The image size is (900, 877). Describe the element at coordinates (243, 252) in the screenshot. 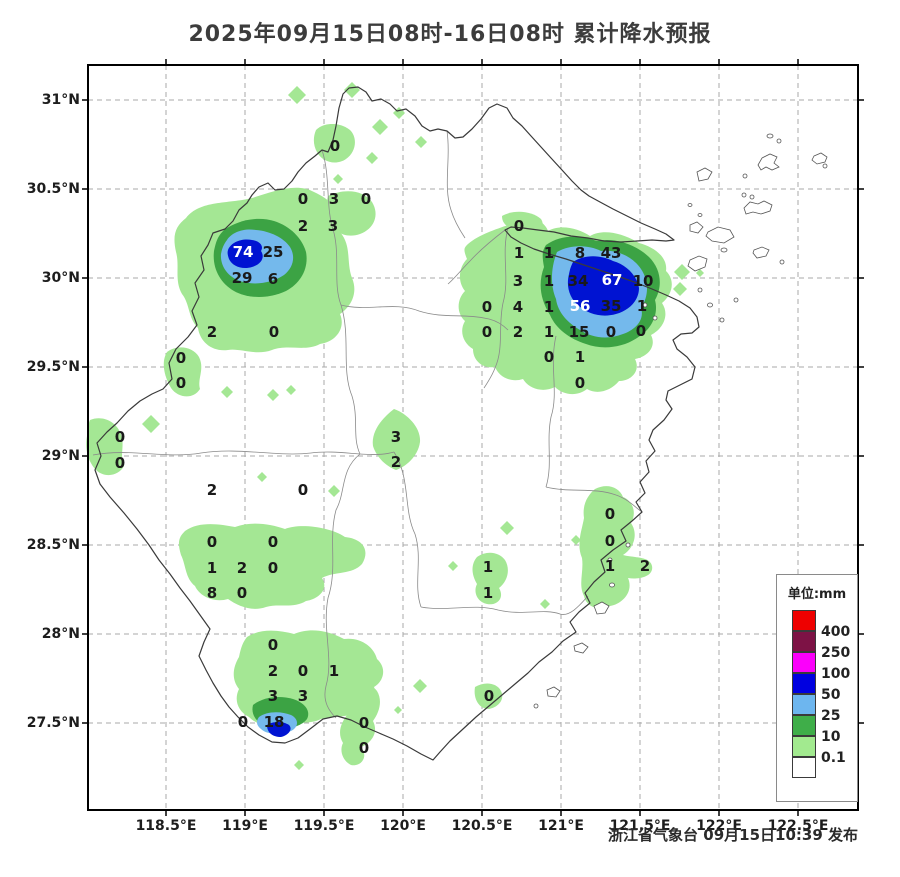

I see `map-value-label: 74` at that location.